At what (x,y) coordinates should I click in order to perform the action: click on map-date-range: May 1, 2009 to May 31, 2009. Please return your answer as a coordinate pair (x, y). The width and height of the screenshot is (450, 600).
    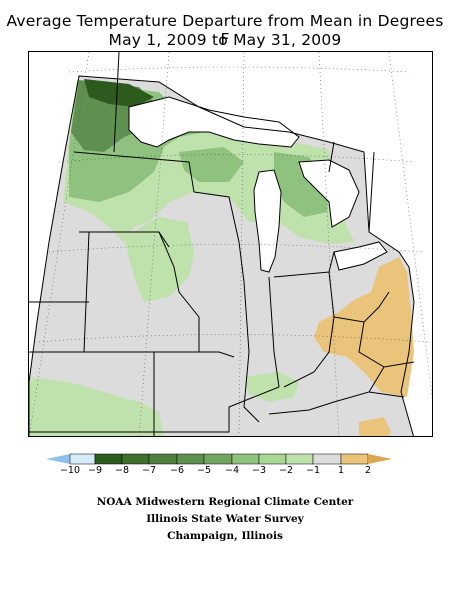
    Looking at the image, I should click on (225, 40).